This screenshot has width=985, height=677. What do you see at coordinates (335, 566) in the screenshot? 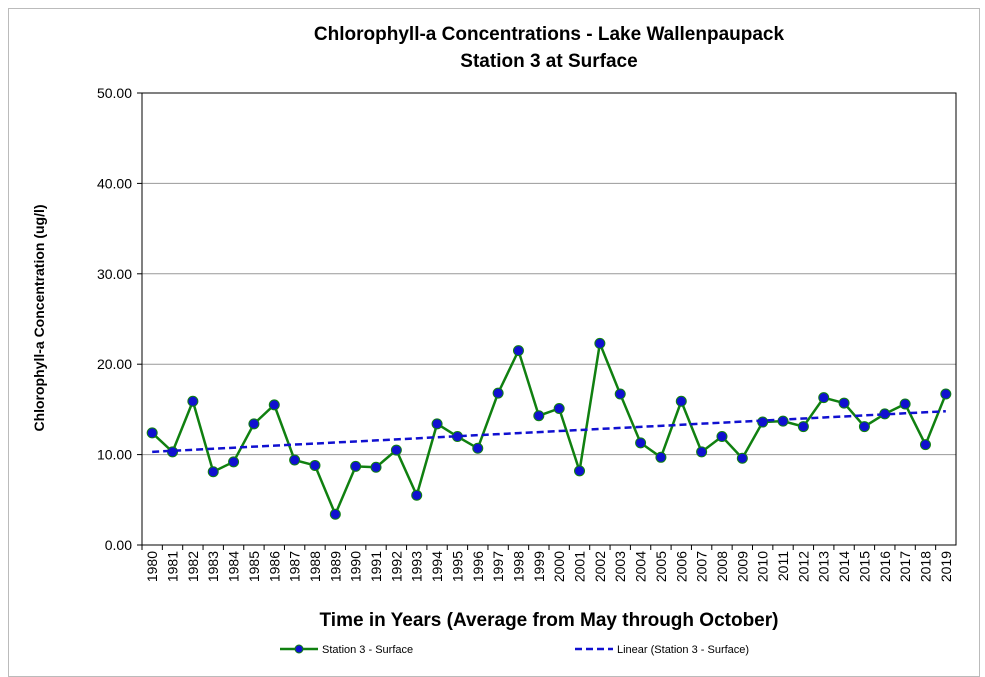
I see `x-tick-label: 1989` at bounding box center [335, 566].